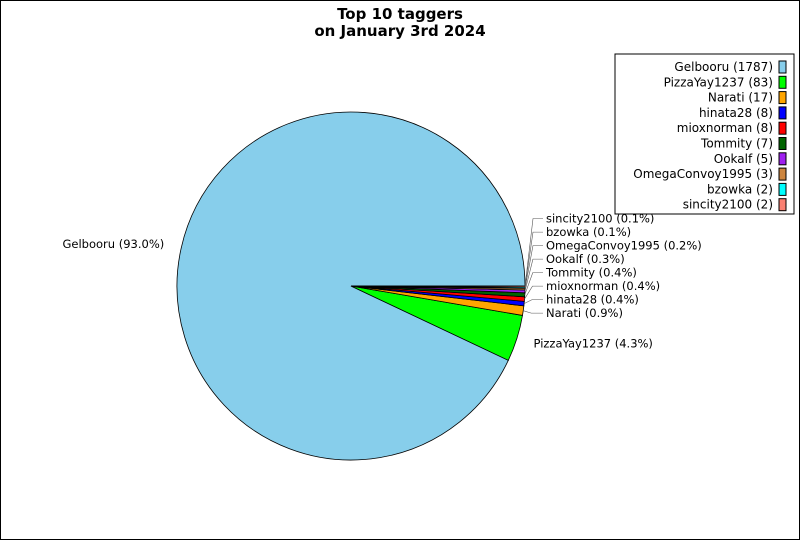  What do you see at coordinates (782, 82) in the screenshot?
I see `legend-swatch-pizzayay1237` at bounding box center [782, 82].